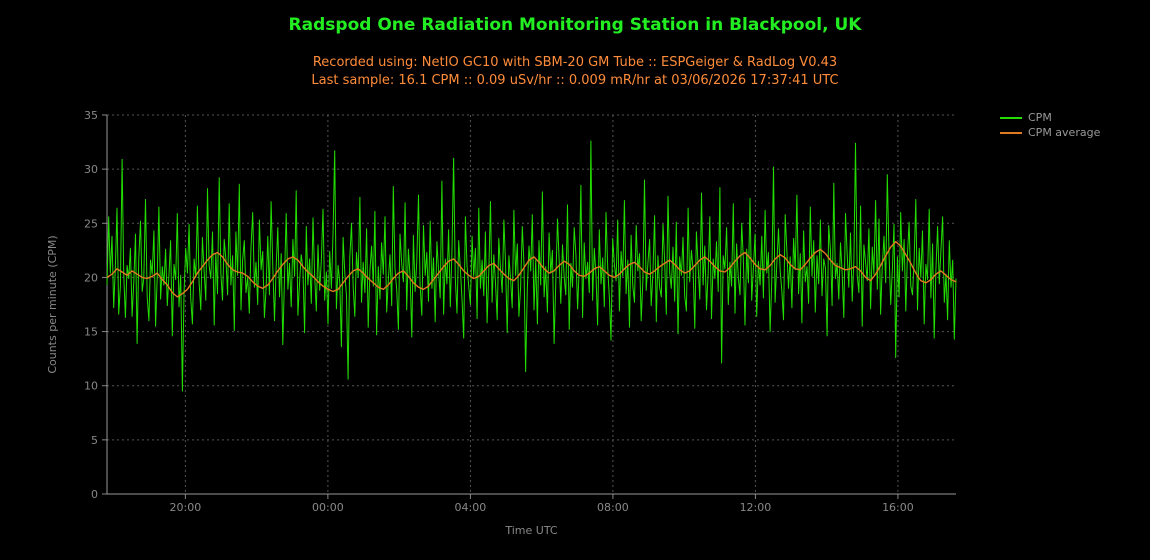 The width and height of the screenshot is (1150, 560). What do you see at coordinates (1011, 117) in the screenshot?
I see `legend-swatch-cpm` at bounding box center [1011, 117].